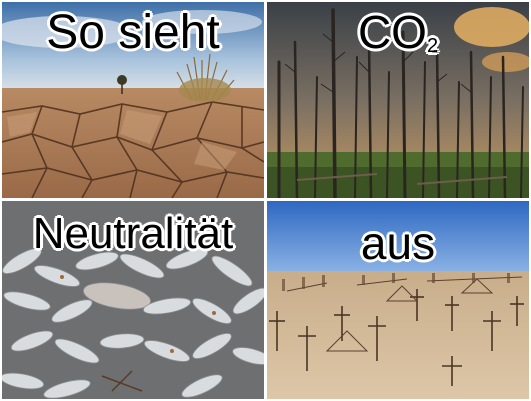  What do you see at coordinates (432, 46) in the screenshot?
I see `caption-subscript: 2` at bounding box center [432, 46].